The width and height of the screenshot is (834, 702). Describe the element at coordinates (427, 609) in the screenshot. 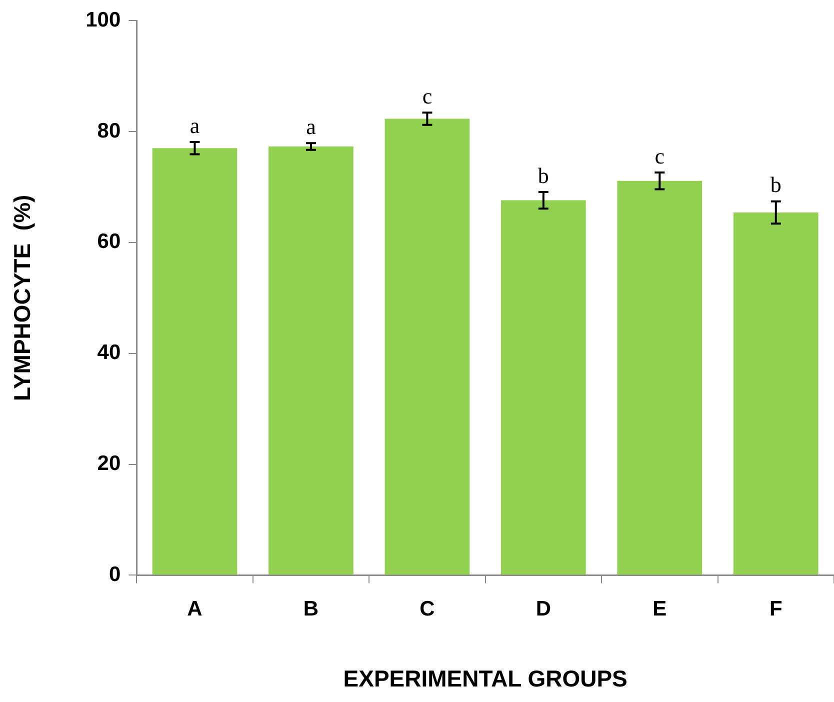

I see `x-tick-label: C` at that location.